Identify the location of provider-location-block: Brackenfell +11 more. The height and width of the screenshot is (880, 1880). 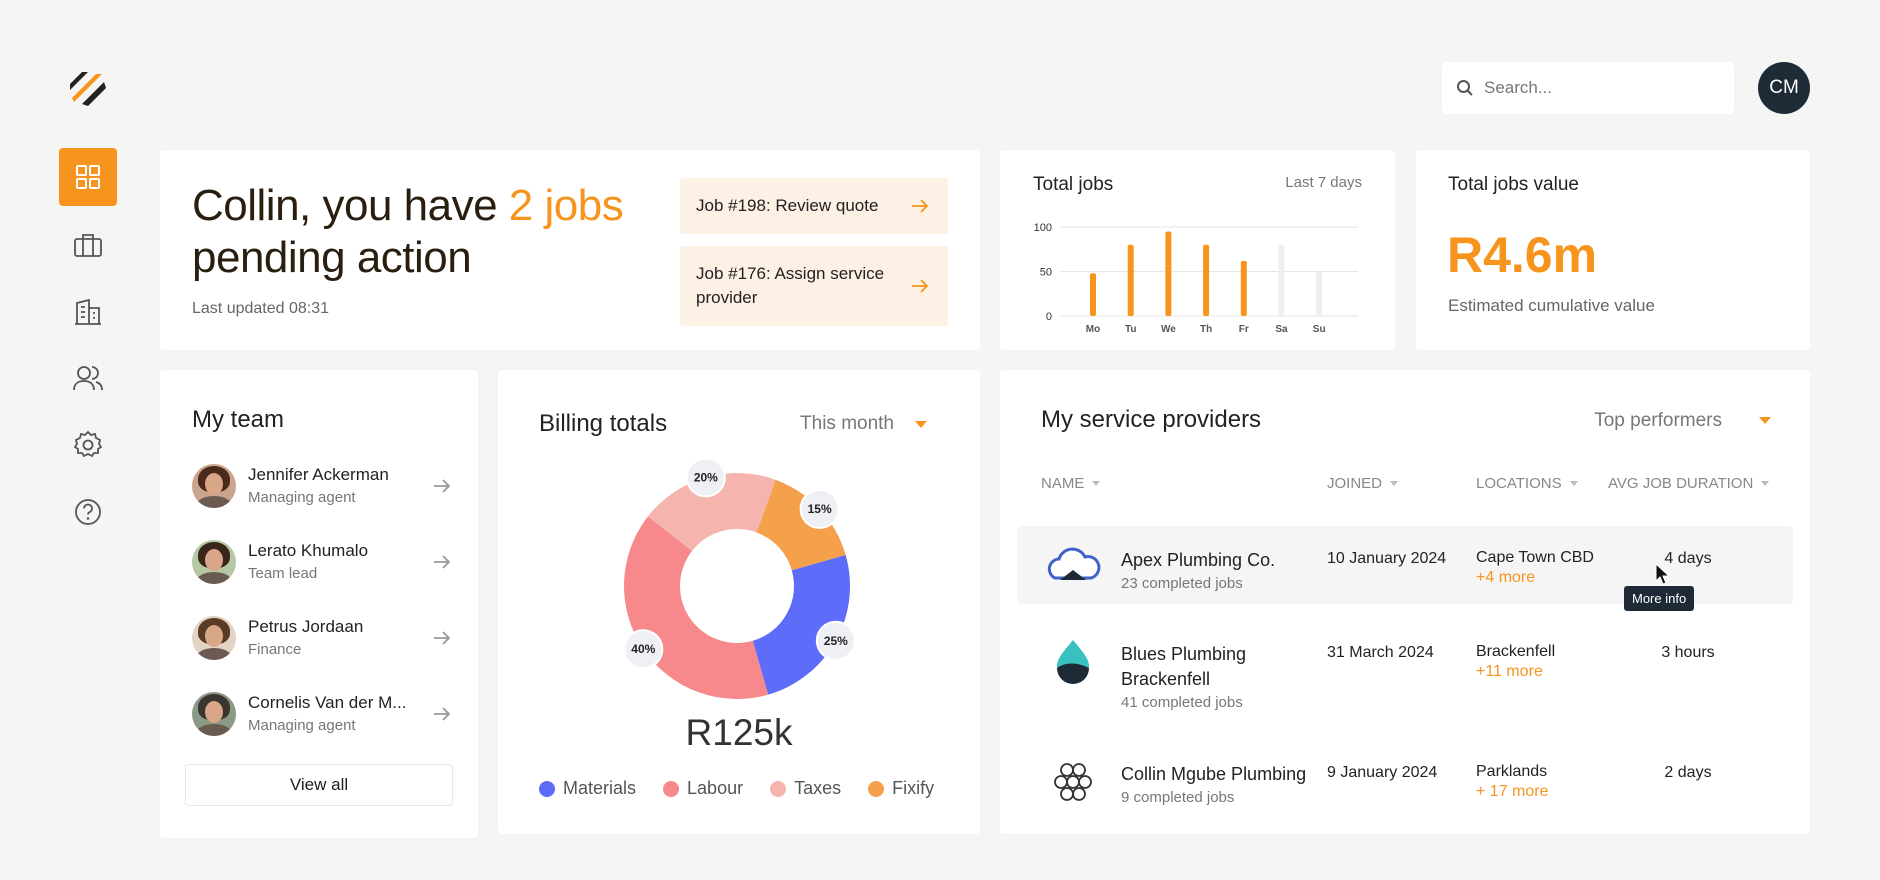
(1515, 662).